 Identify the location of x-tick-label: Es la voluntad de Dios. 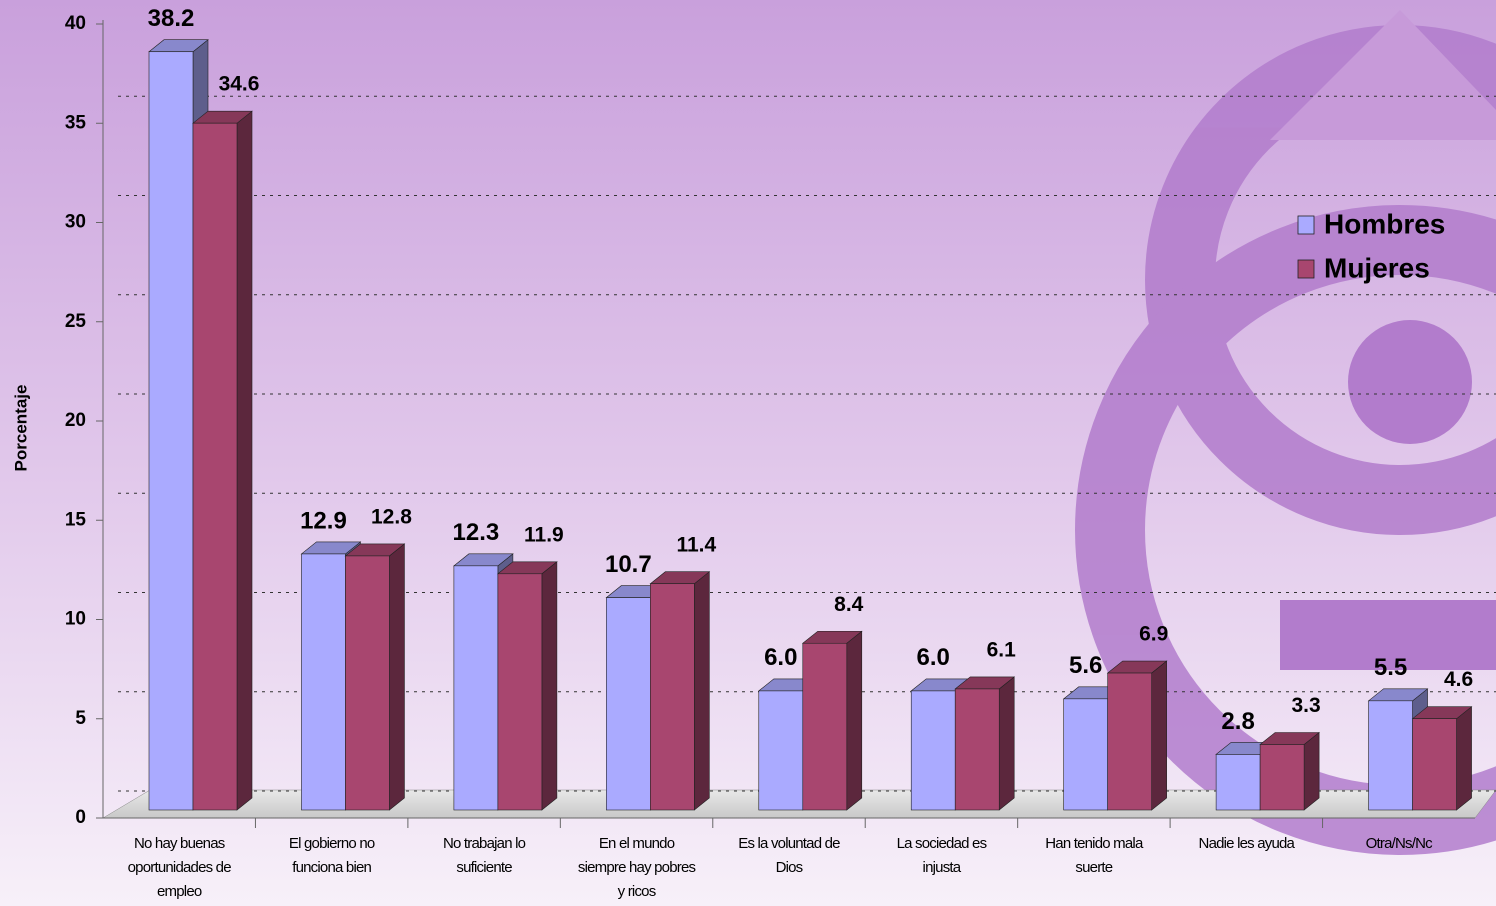
(789, 855).